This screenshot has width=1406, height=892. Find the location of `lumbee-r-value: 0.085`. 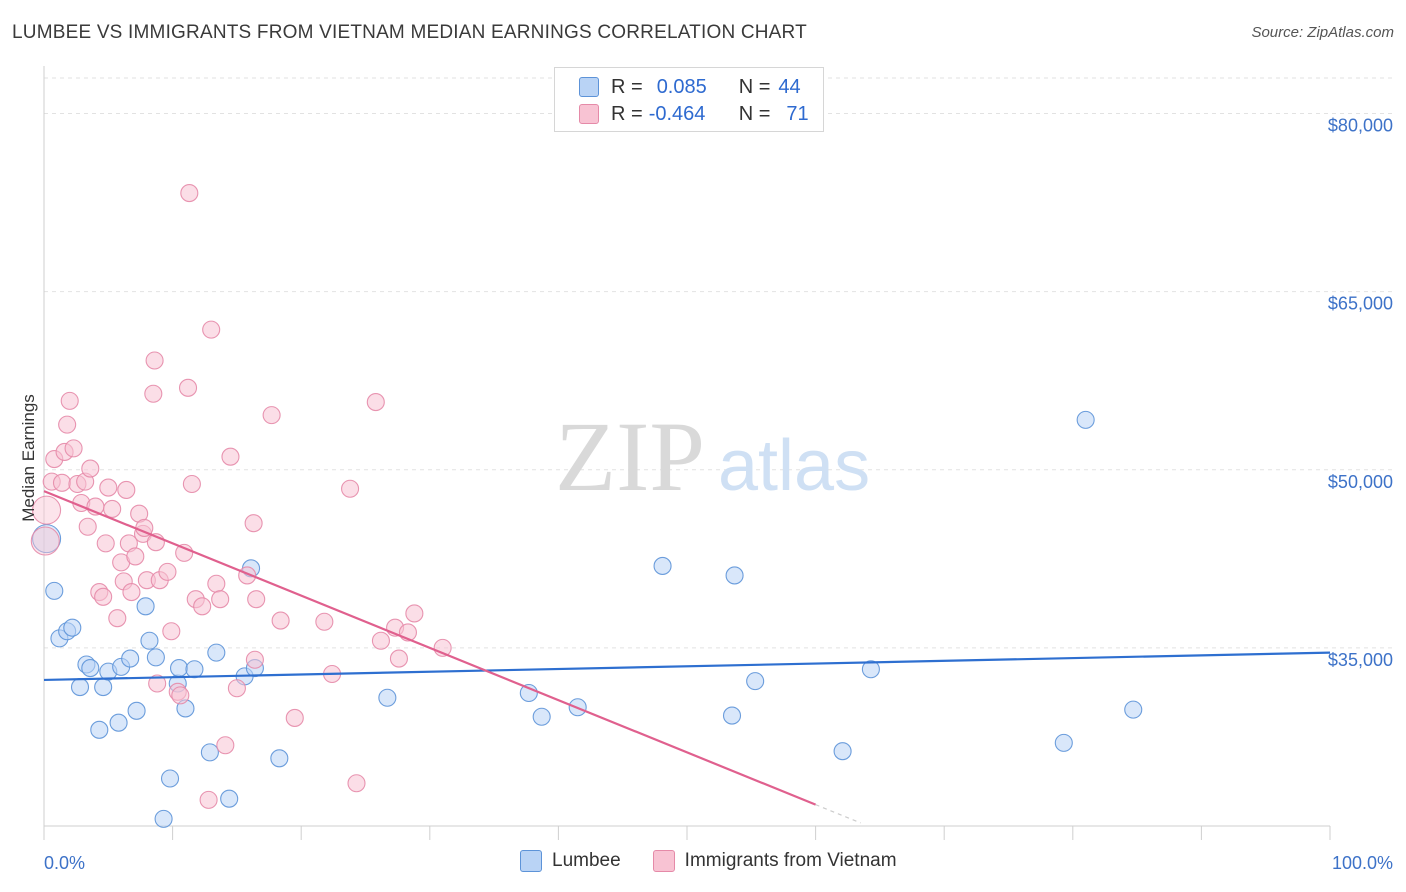

lumbee-r-value: 0.085 is located at coordinates (681, 86).